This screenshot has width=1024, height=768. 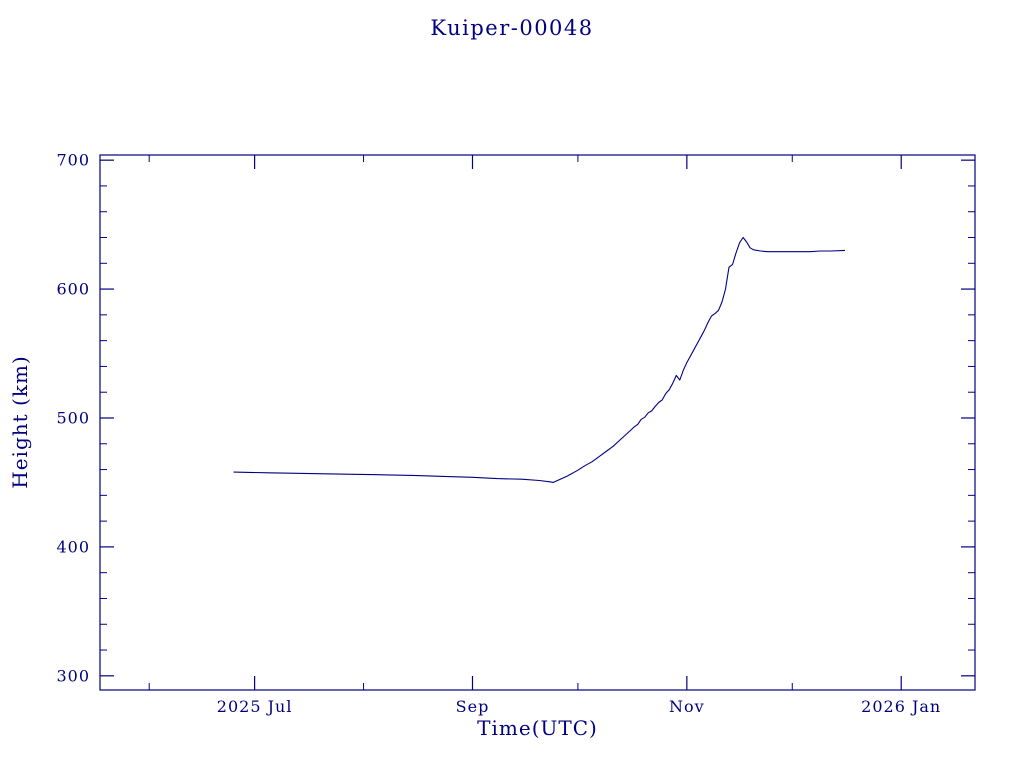 I want to click on x-tick-label: Nov, so click(x=687, y=706).